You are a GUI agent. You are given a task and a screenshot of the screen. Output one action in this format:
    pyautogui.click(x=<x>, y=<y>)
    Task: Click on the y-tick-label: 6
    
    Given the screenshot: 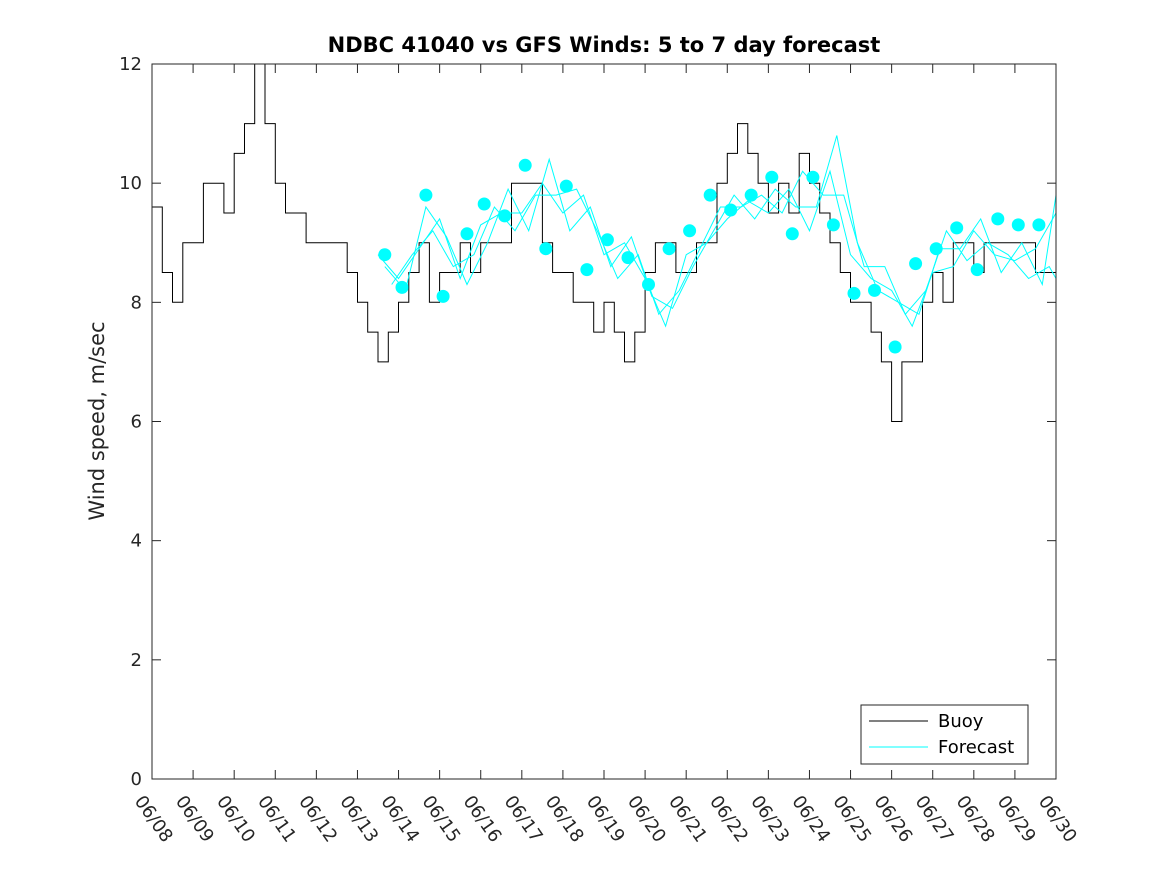 What is the action you would take?
    pyautogui.click(x=136, y=422)
    